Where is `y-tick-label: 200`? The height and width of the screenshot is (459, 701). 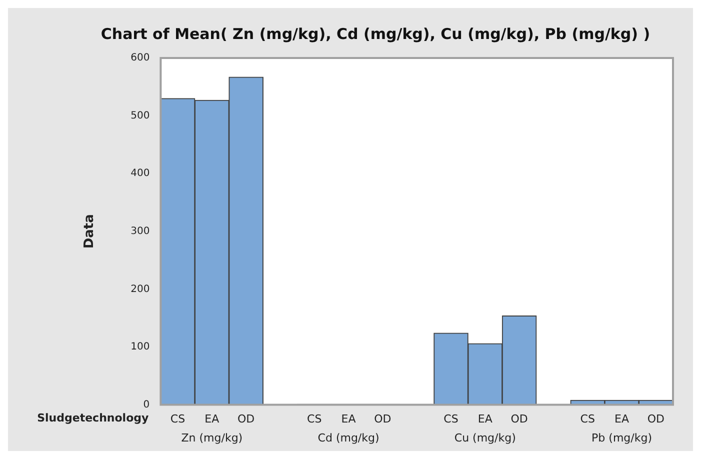
y-tick-label: 200 is located at coordinates (140, 289).